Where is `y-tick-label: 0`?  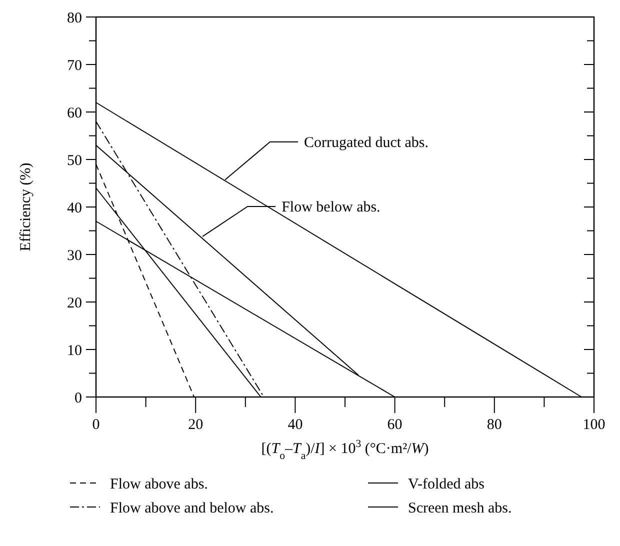
y-tick-label: 0 is located at coordinates (78, 398).